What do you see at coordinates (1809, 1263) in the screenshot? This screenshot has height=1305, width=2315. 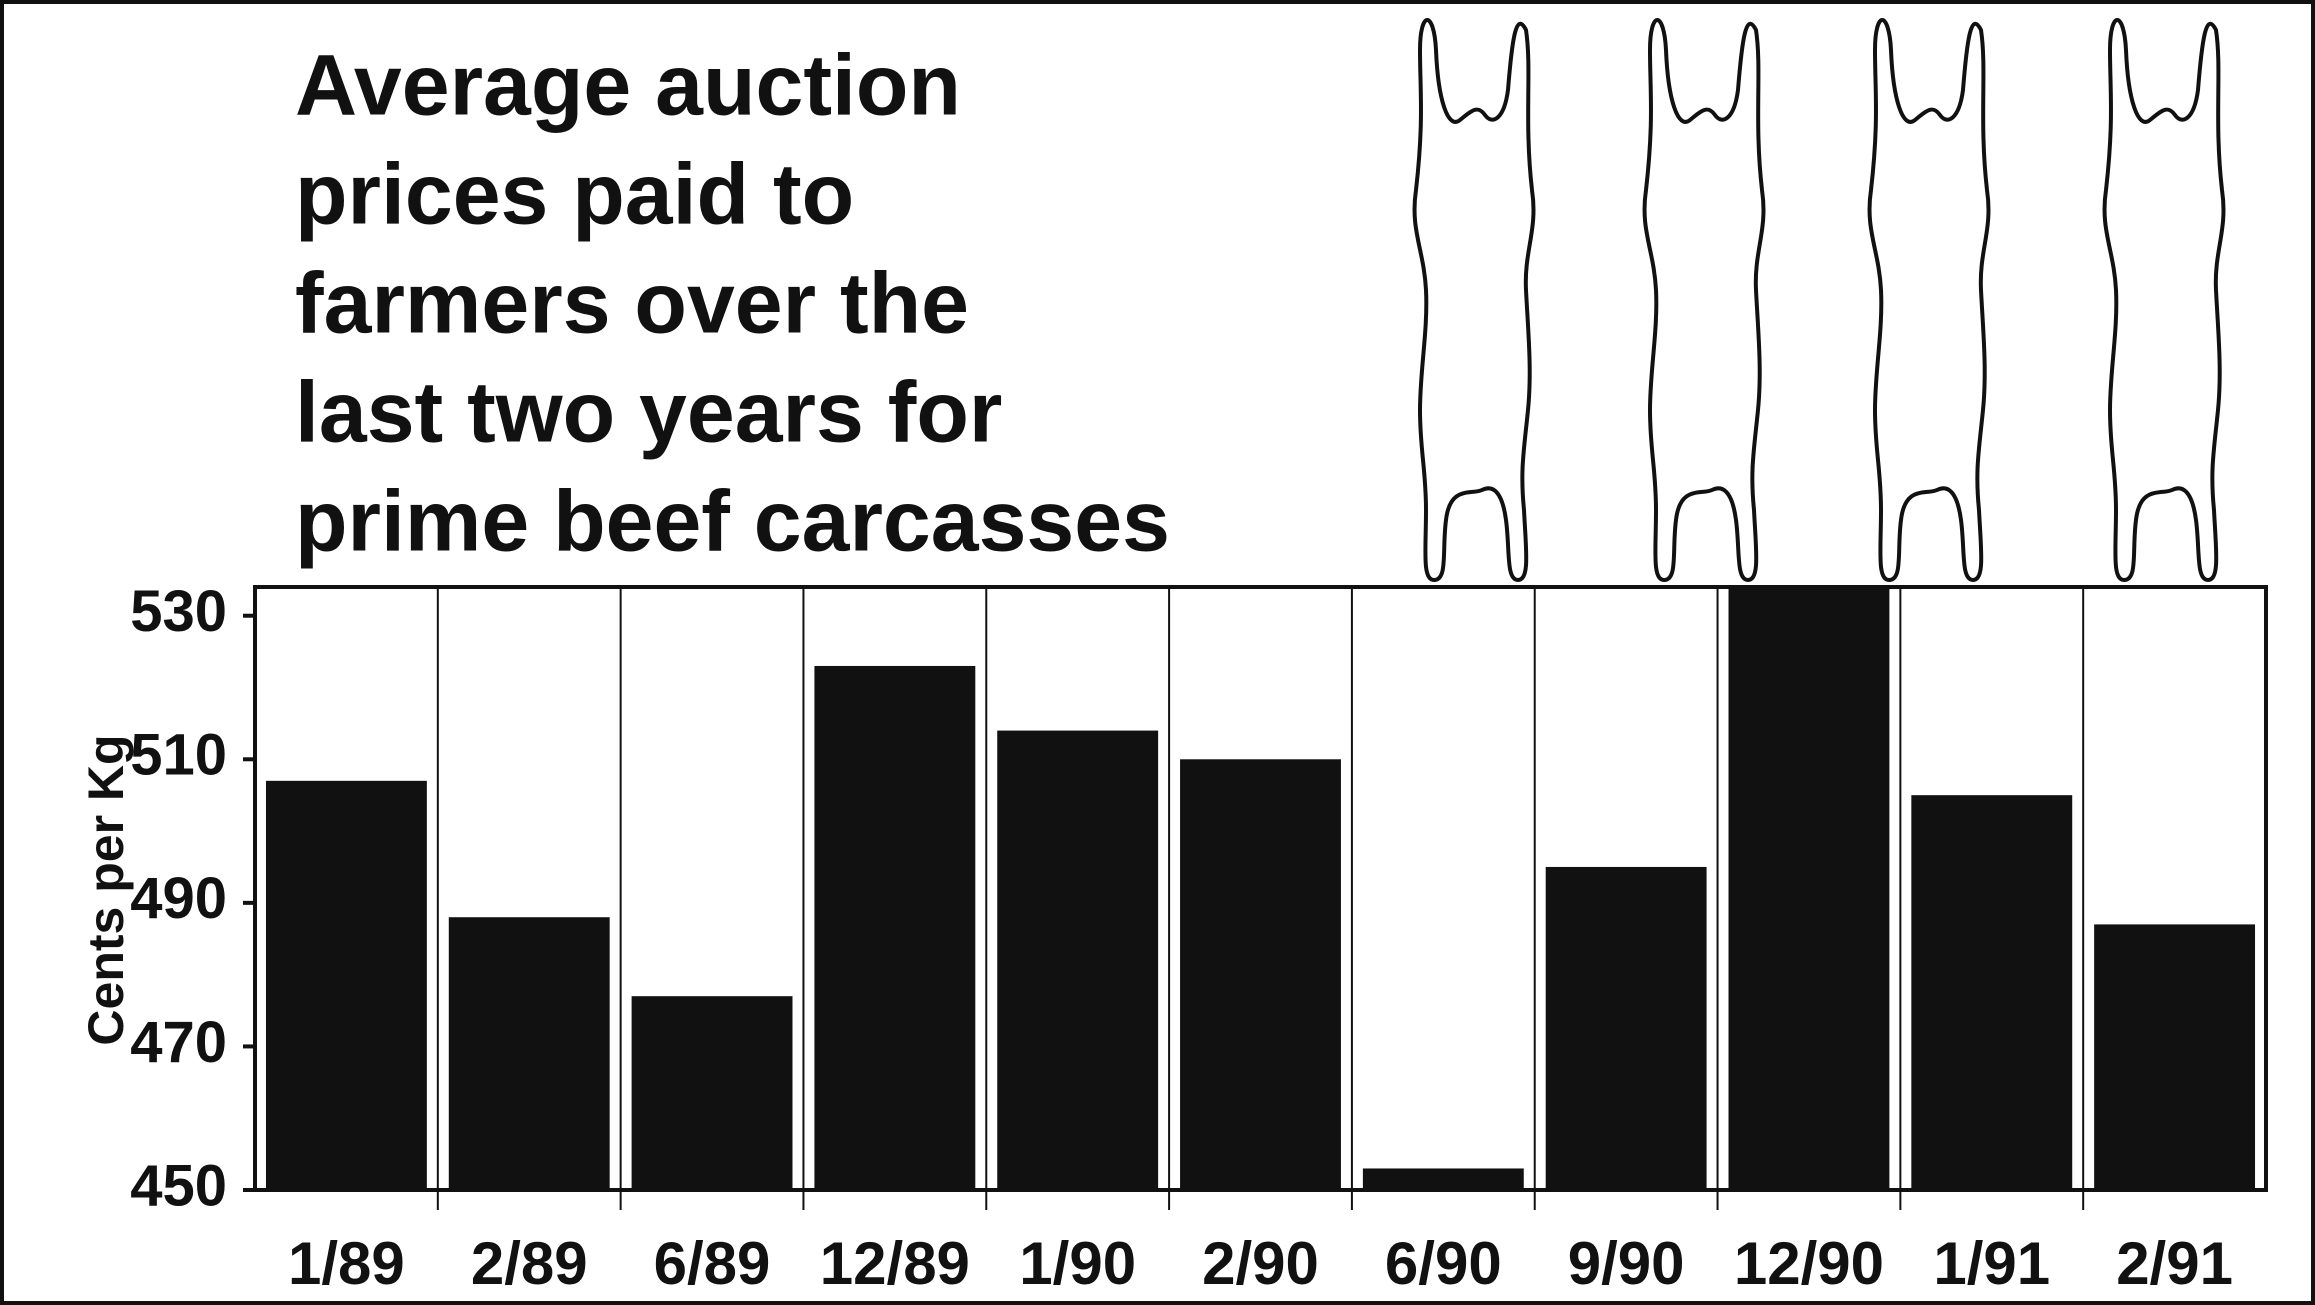 I see `x-tick-label: 12/90` at bounding box center [1809, 1263].